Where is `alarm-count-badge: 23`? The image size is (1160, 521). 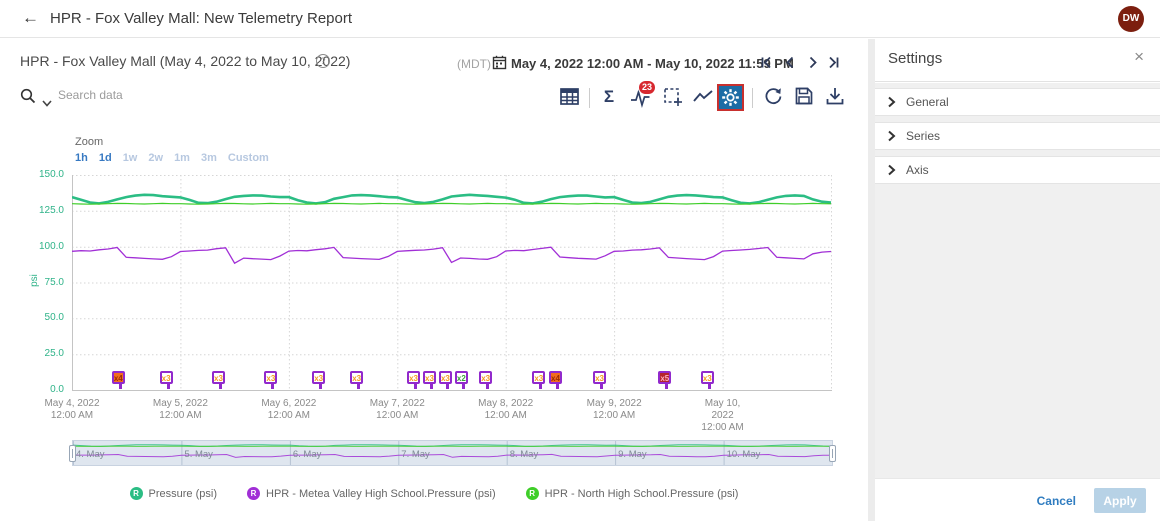
alarm-count-badge: 23 is located at coordinates (647, 87).